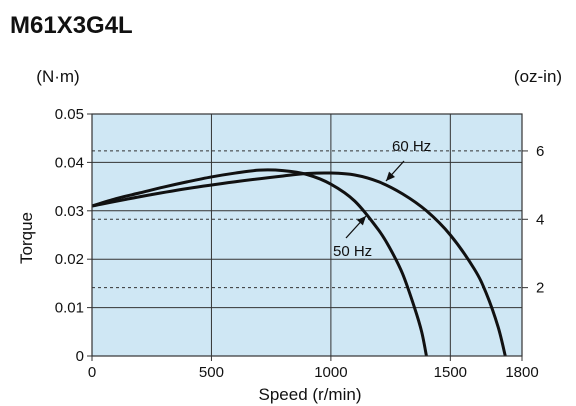 This screenshot has height=406, width=576. Describe the element at coordinates (69, 259) in the screenshot. I see `y-tick-label: 0.02` at that location.